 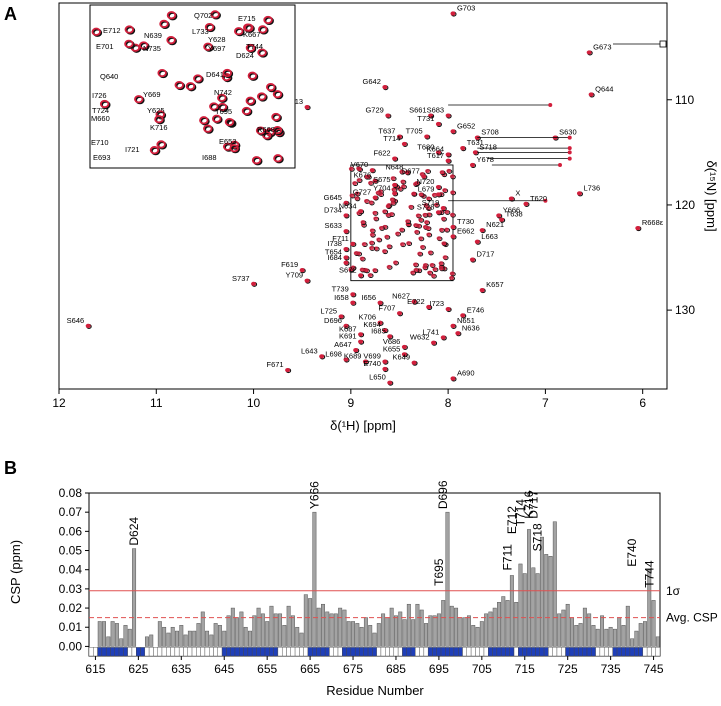 I want to click on csp-residue-label: D696, so click(x=443, y=494).